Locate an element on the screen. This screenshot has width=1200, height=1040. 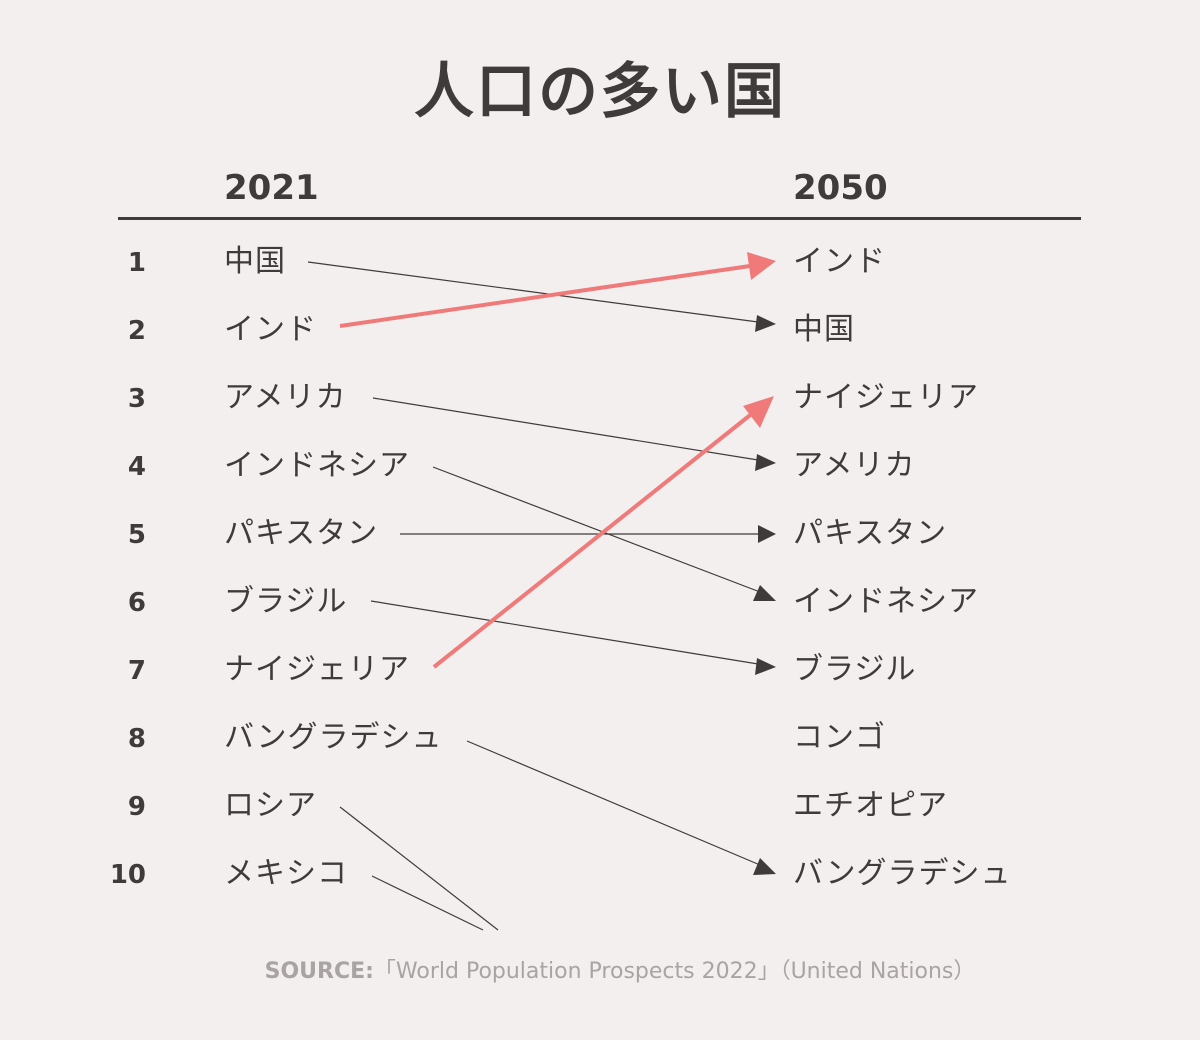
rank-5: 5 is located at coordinates (136, 535).